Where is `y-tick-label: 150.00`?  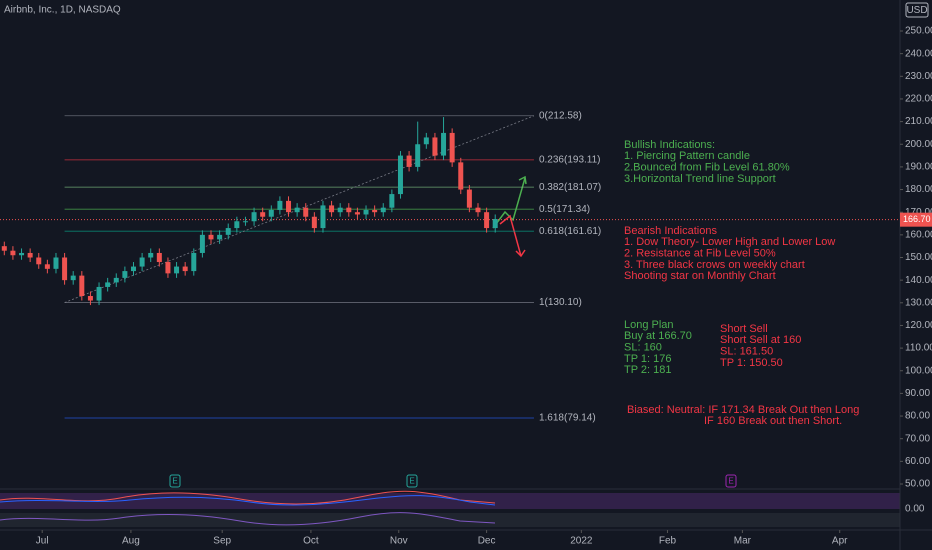 y-tick-label: 150.00 is located at coordinates (918, 257).